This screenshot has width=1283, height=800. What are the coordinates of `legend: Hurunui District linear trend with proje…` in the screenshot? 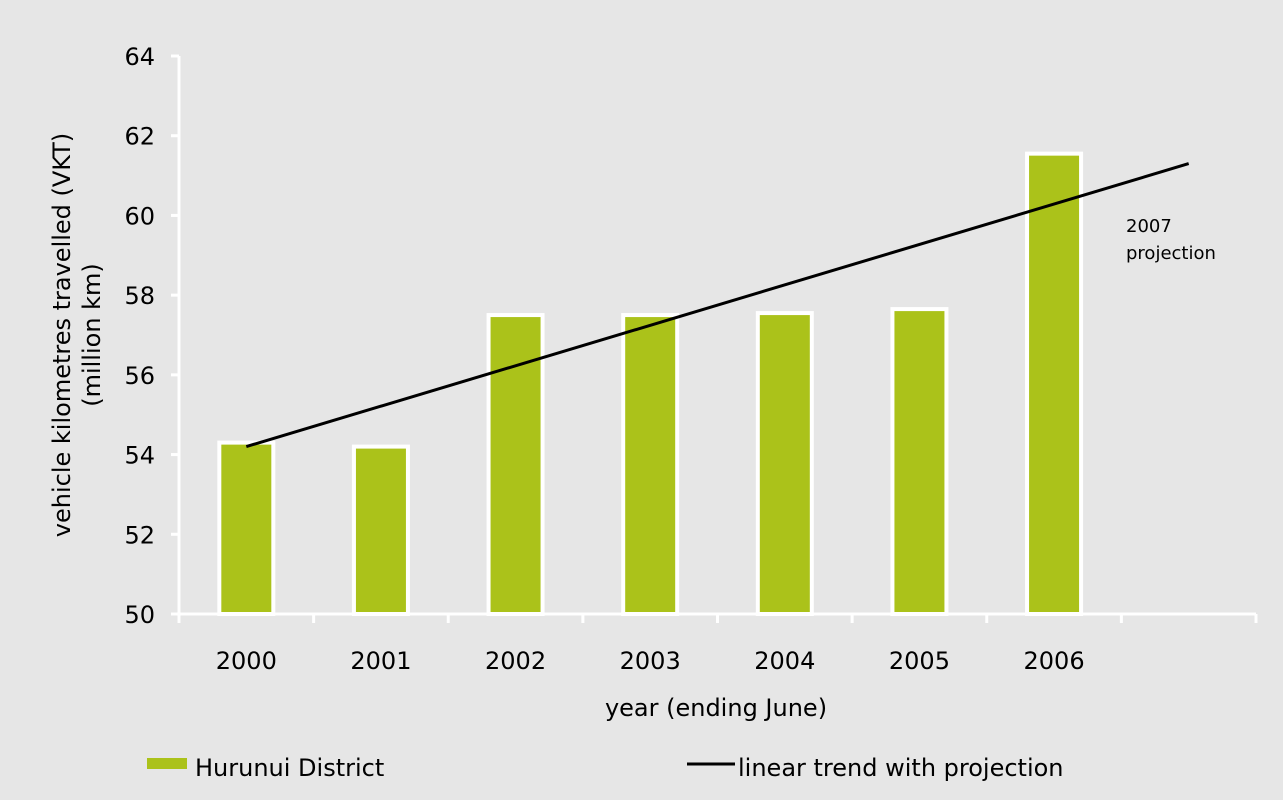 It's located at (605, 768).